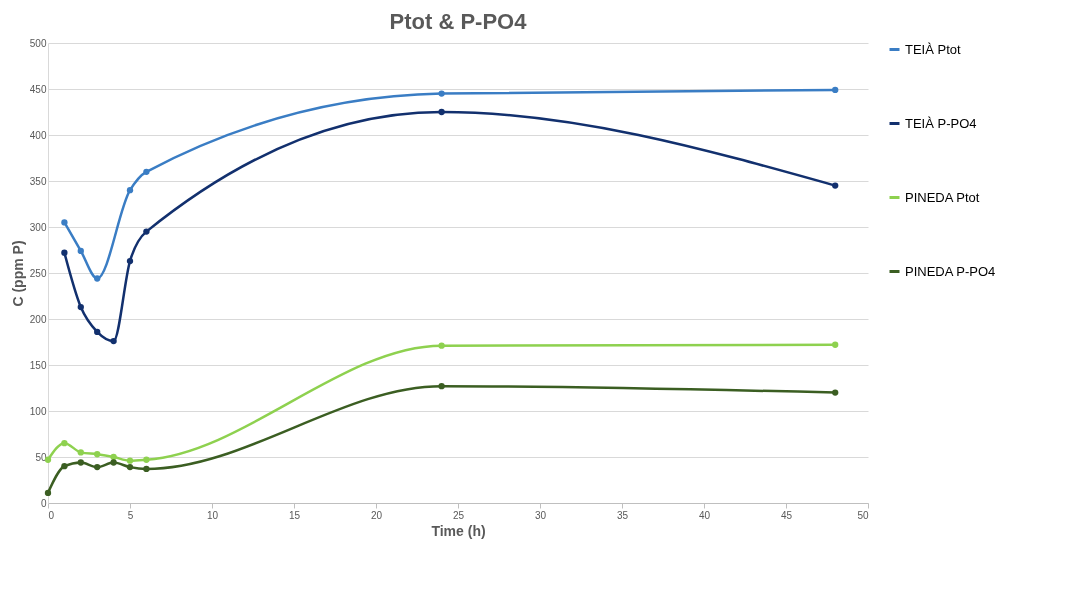 This screenshot has height=602, width=1078. Describe the element at coordinates (704, 515) in the screenshot. I see `x-tick-label: 40` at that location.